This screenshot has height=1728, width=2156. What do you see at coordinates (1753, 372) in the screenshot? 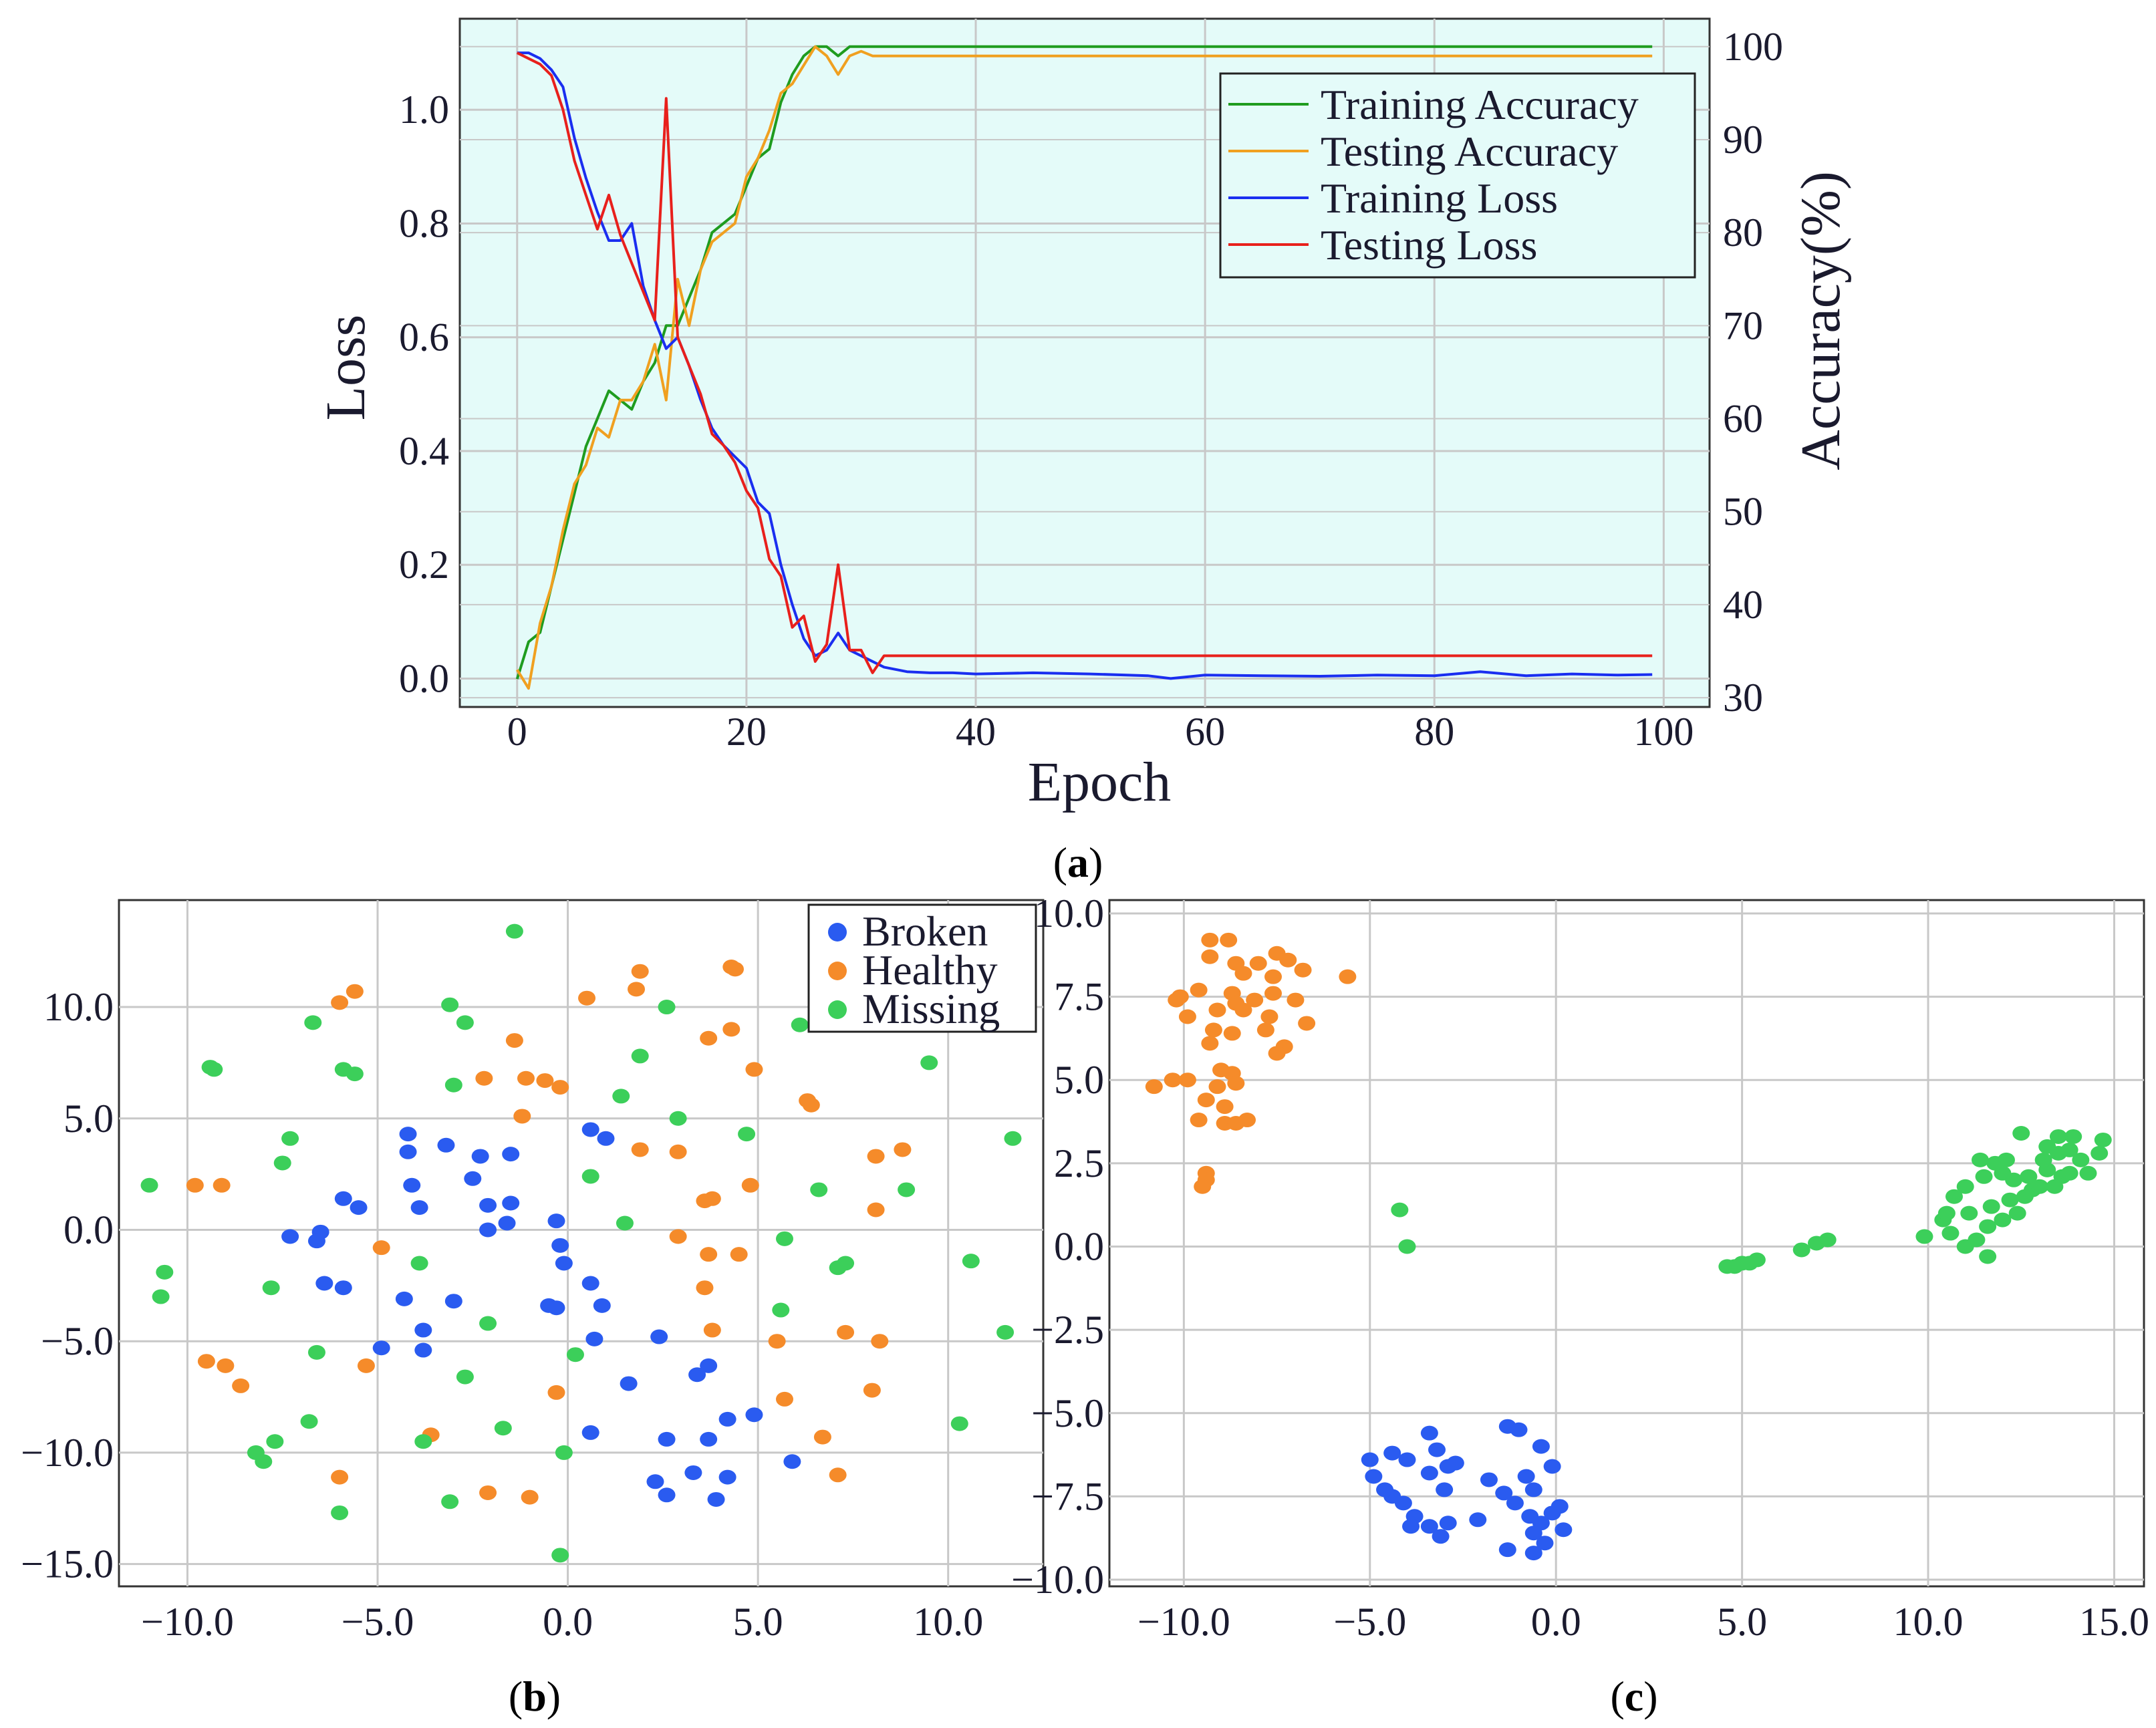
I see `y-ticks-right-a: 30 40 50 60 70 80 90 100` at bounding box center [1753, 372].